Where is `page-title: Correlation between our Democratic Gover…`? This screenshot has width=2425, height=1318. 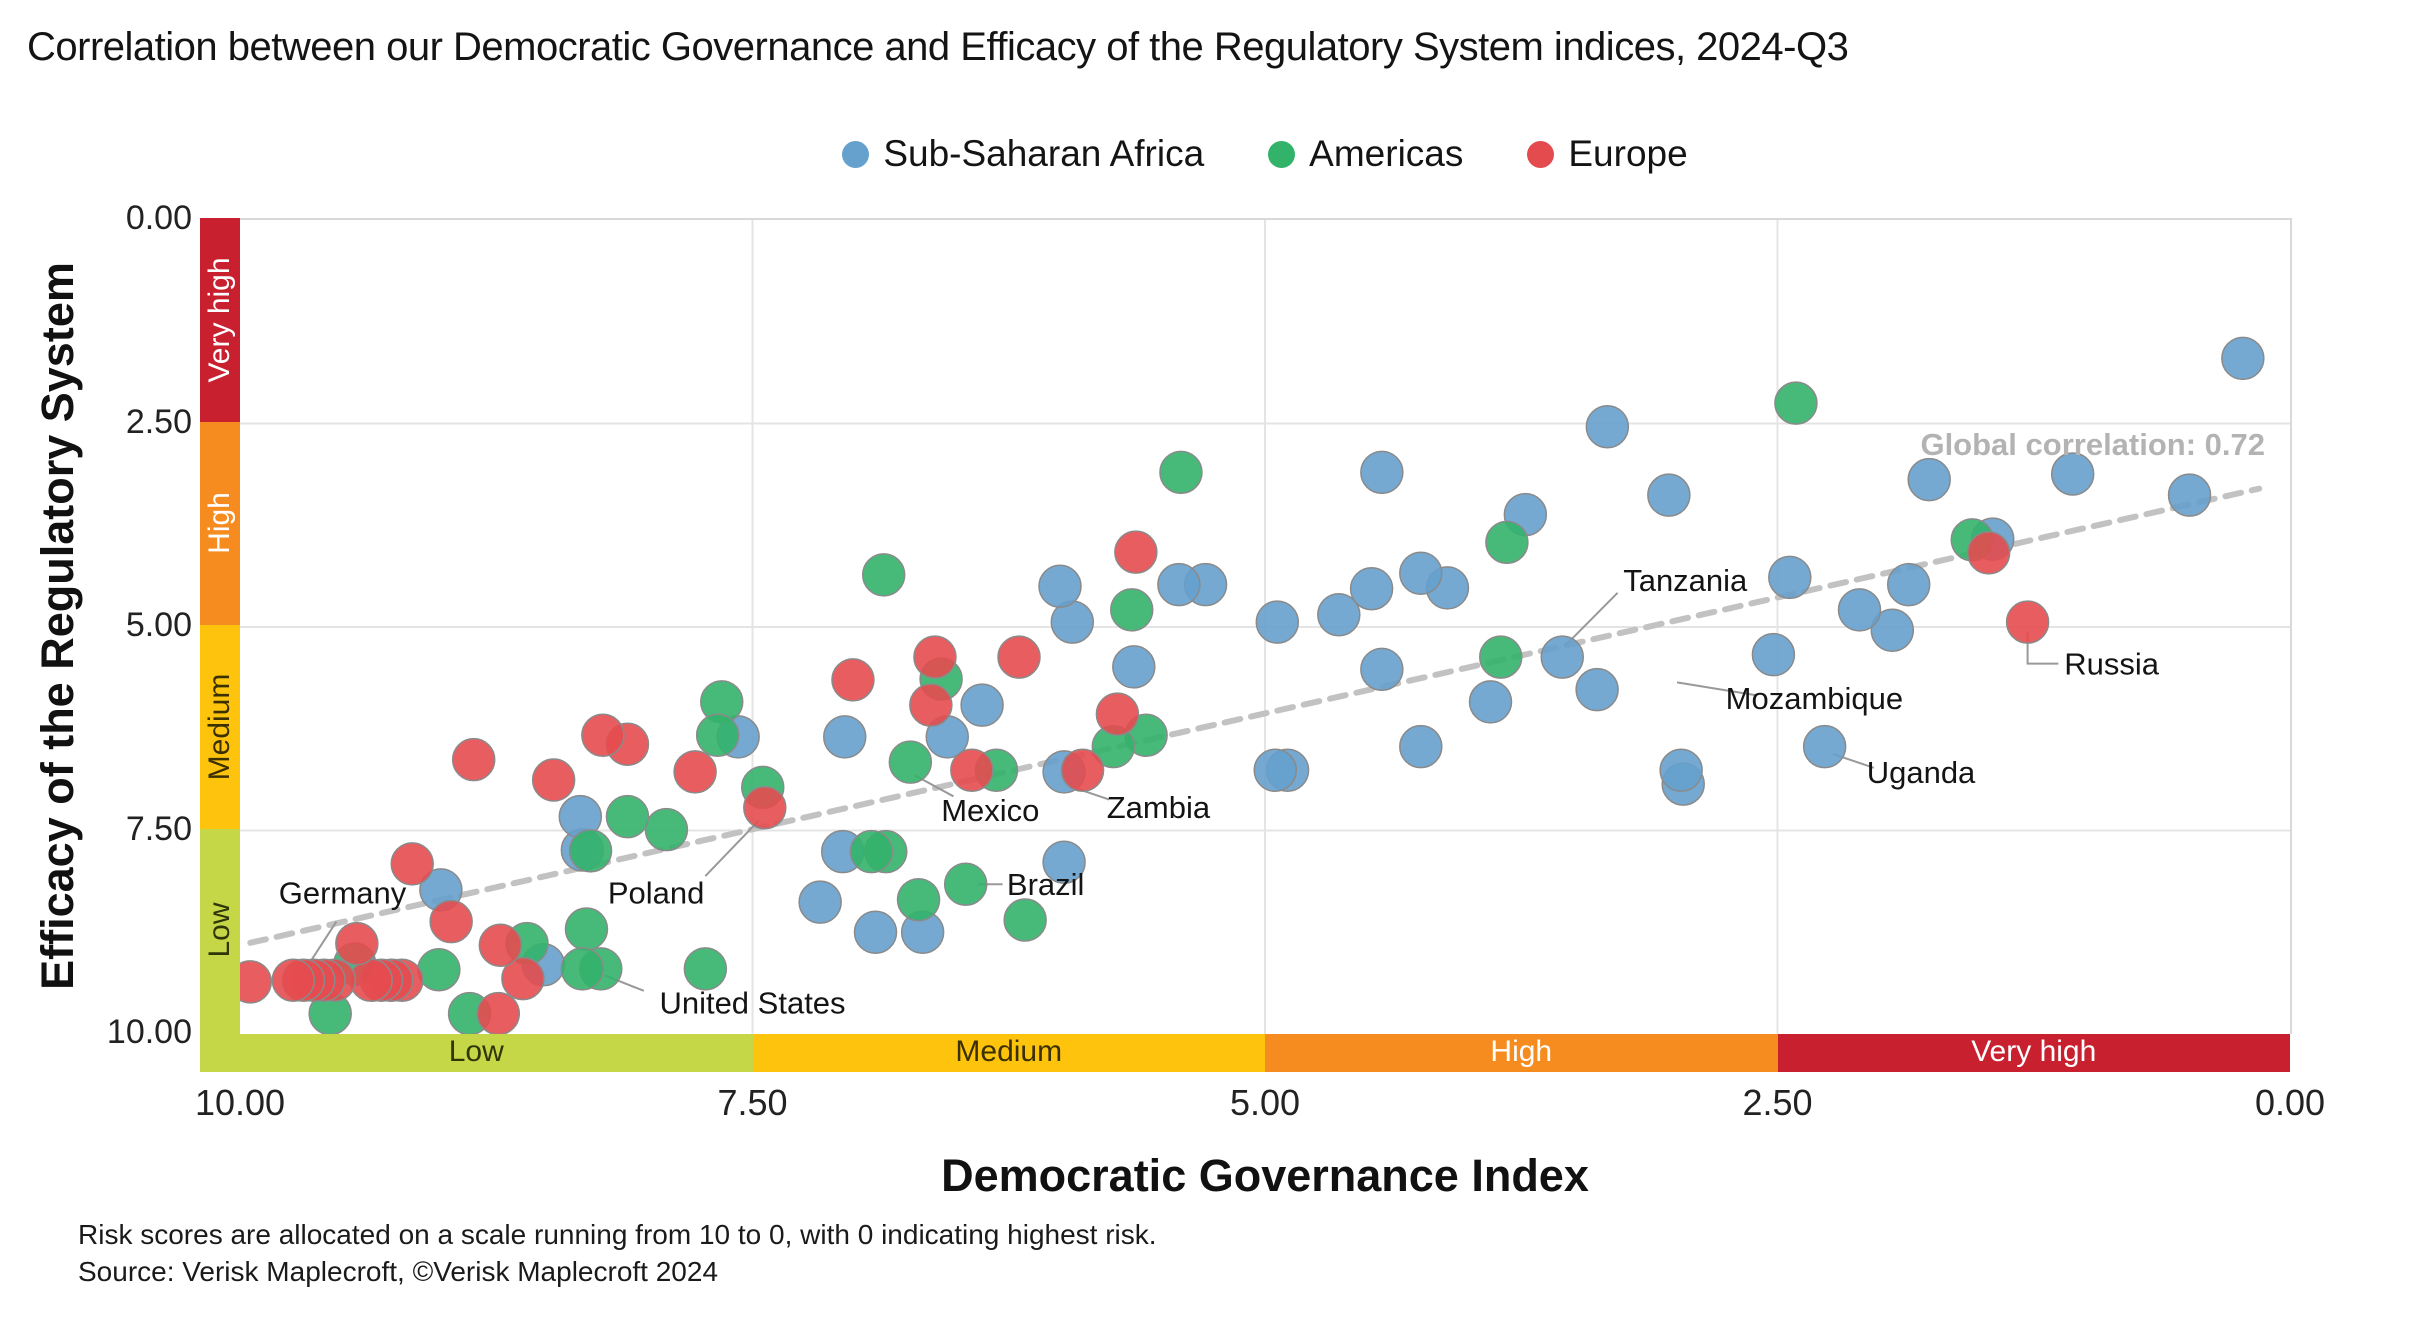 page-title: Correlation between our Democratic Gover… is located at coordinates (938, 47).